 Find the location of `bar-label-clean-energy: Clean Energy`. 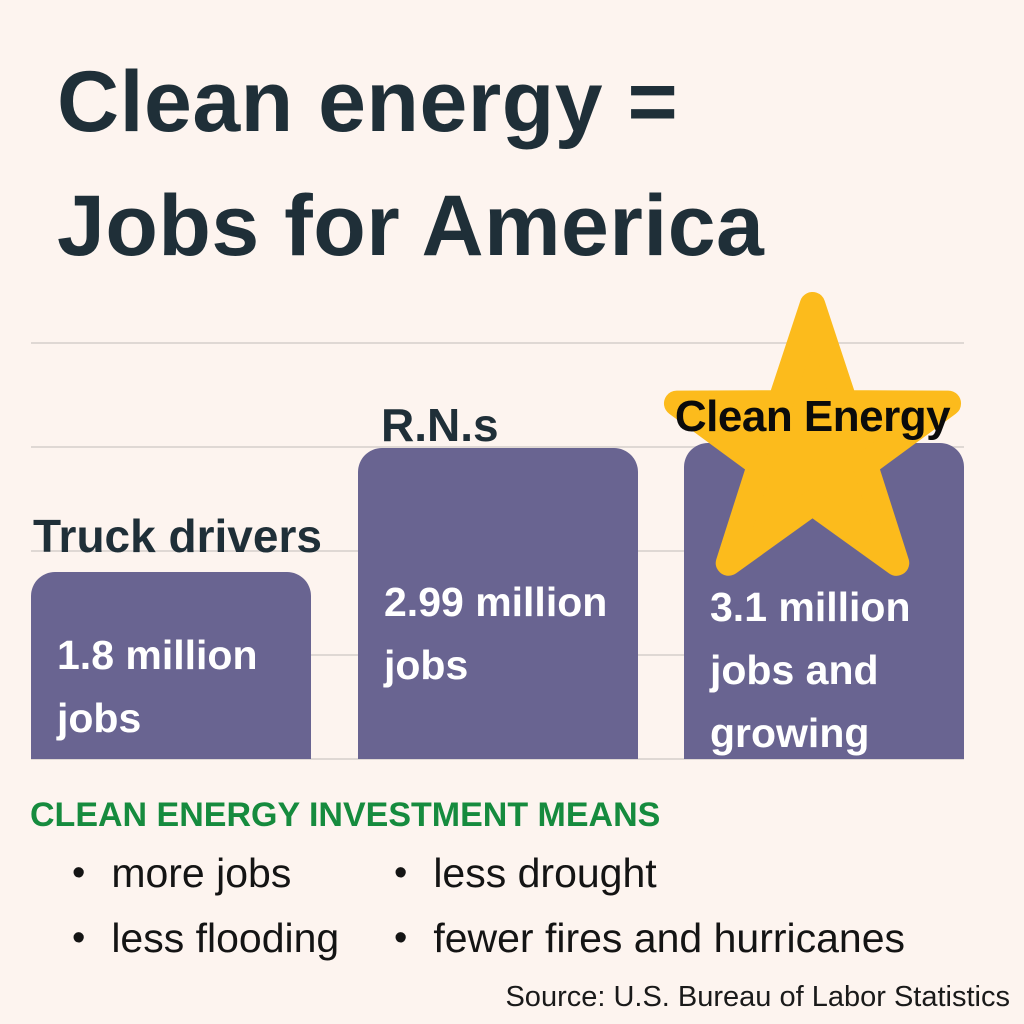

bar-label-clean-energy: Clean Energy is located at coordinates (812, 416).